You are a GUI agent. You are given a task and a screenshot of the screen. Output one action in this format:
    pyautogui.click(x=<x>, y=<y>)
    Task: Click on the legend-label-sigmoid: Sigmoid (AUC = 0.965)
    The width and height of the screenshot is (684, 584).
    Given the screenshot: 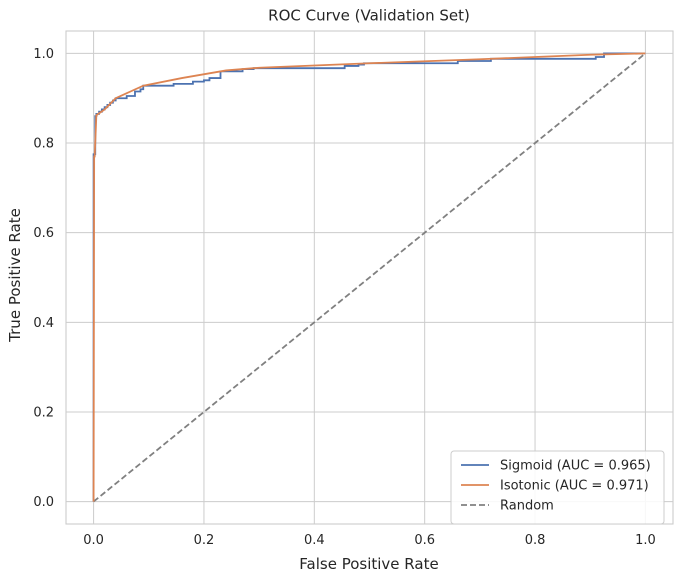 What is the action you would take?
    pyautogui.click(x=575, y=466)
    